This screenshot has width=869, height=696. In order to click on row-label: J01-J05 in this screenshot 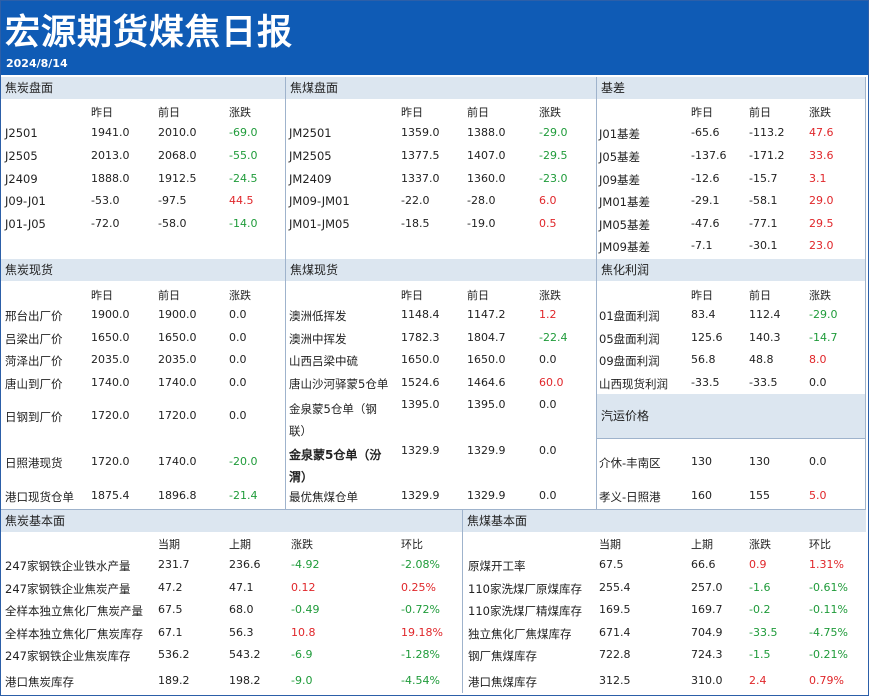, I will do `click(25, 224)`.